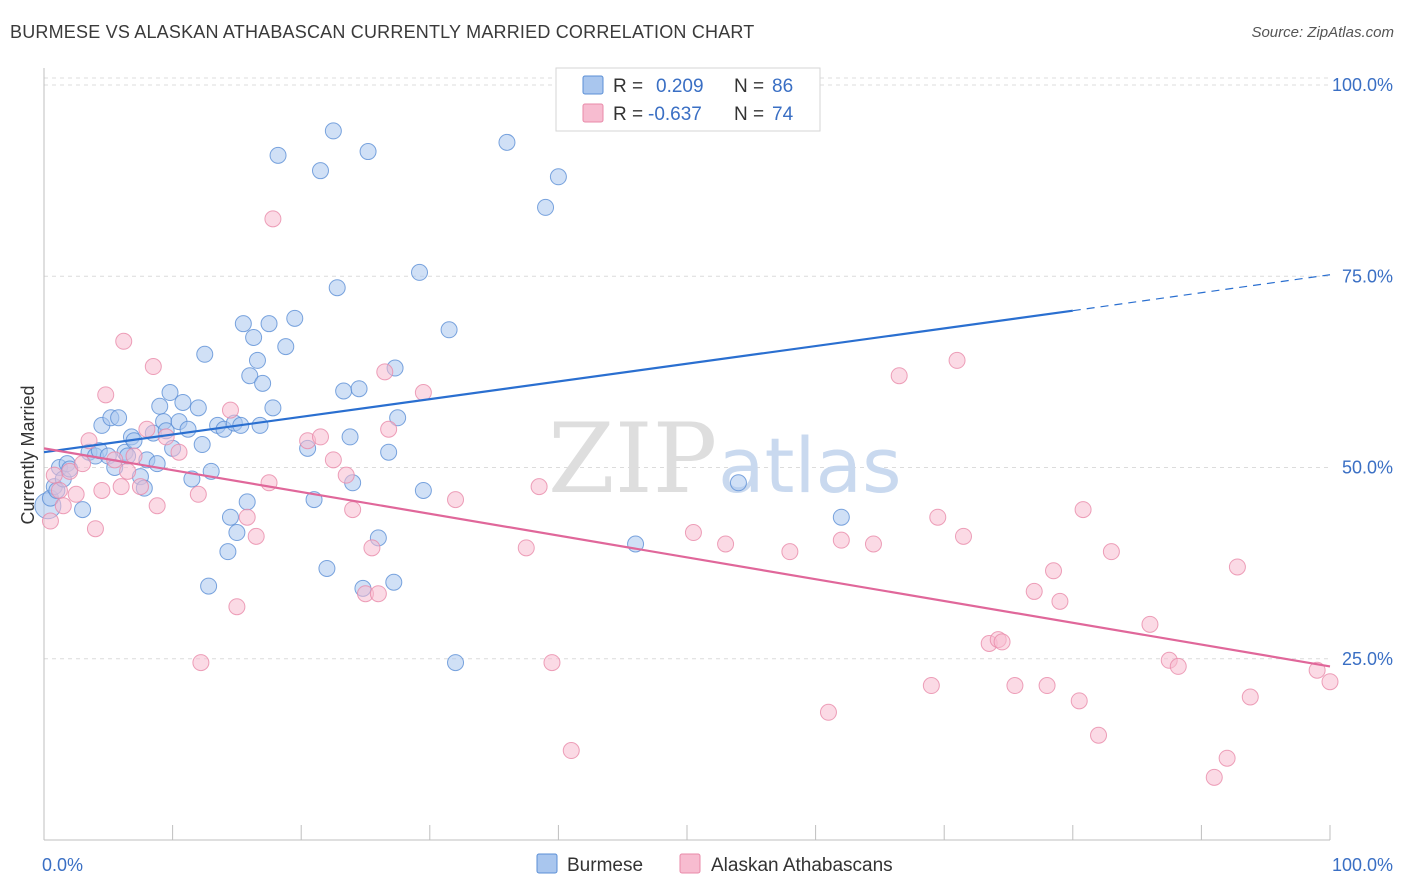 The image size is (1406, 892). What do you see at coordinates (547, 863) in the screenshot?
I see `legend-swatch-burmese` at bounding box center [547, 863].